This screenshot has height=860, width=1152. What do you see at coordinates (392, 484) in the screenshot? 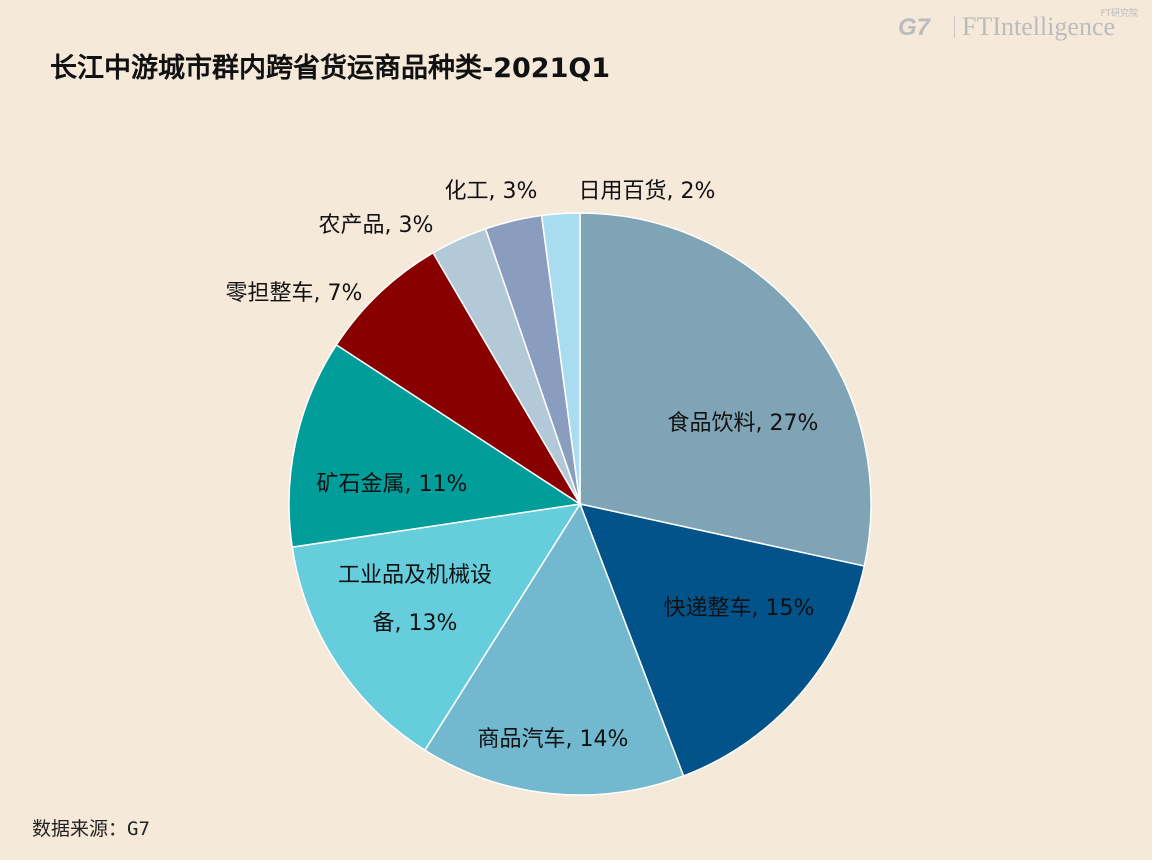
I see `pie-label-5: 矿石金属, 11%` at bounding box center [392, 484].